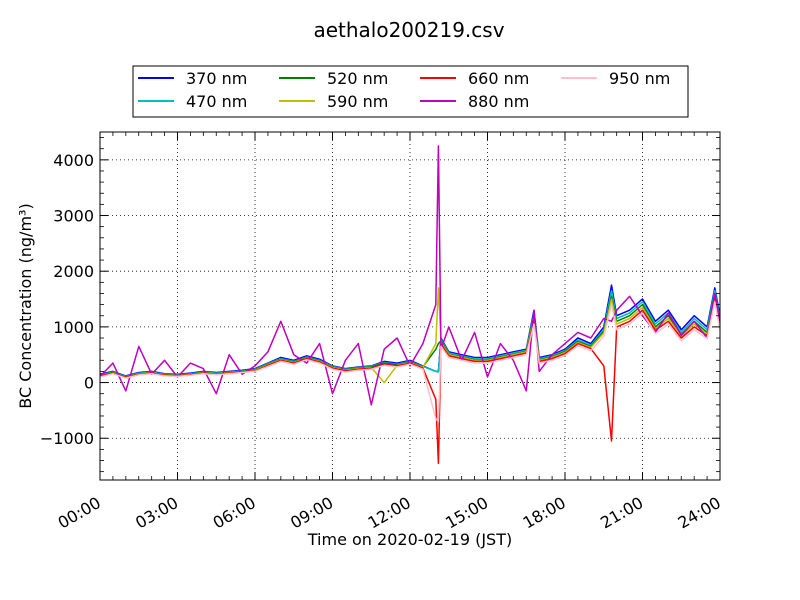 This screenshot has width=800, height=600. Describe the element at coordinates (73, 271) in the screenshot. I see `y-tick-label: 2000` at that location.